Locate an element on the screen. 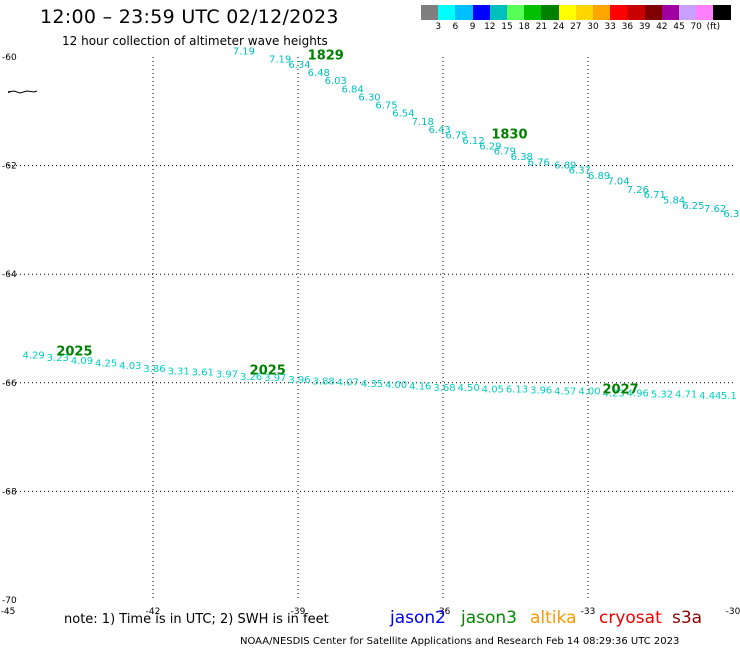  swh-value-label: 4.71 is located at coordinates (686, 394).